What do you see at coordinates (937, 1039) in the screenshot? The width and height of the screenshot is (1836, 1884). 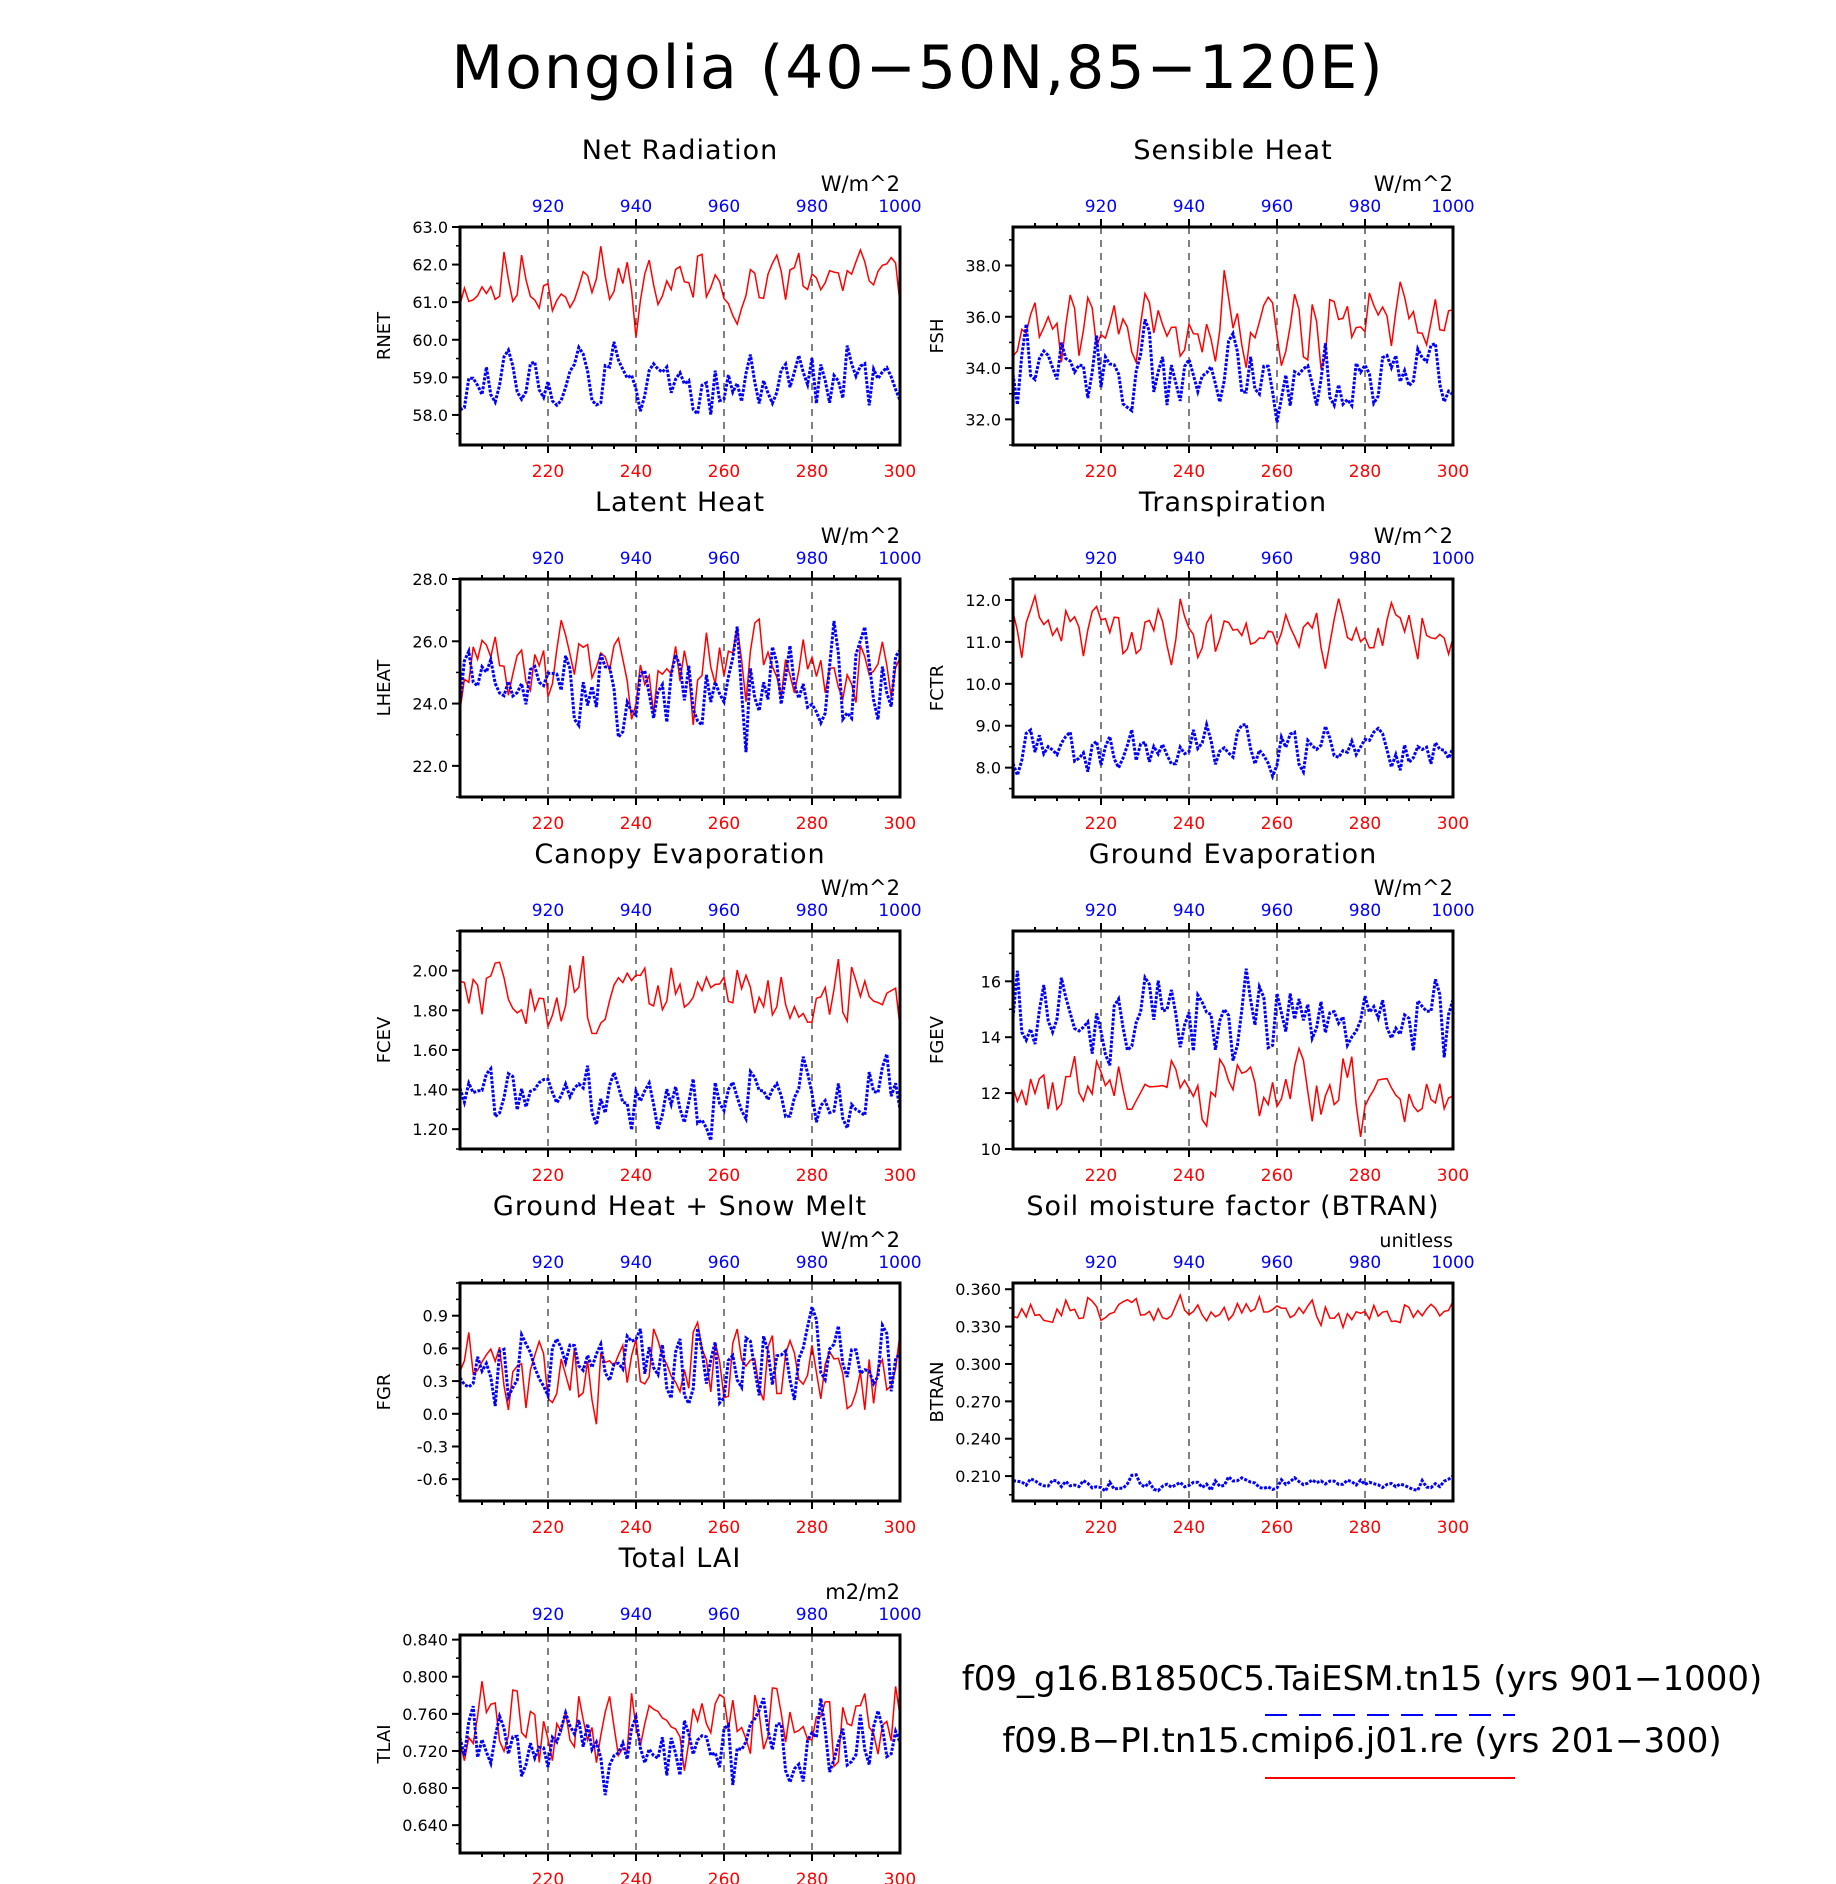 I see `y-axis-label: FGEV` at bounding box center [937, 1039].